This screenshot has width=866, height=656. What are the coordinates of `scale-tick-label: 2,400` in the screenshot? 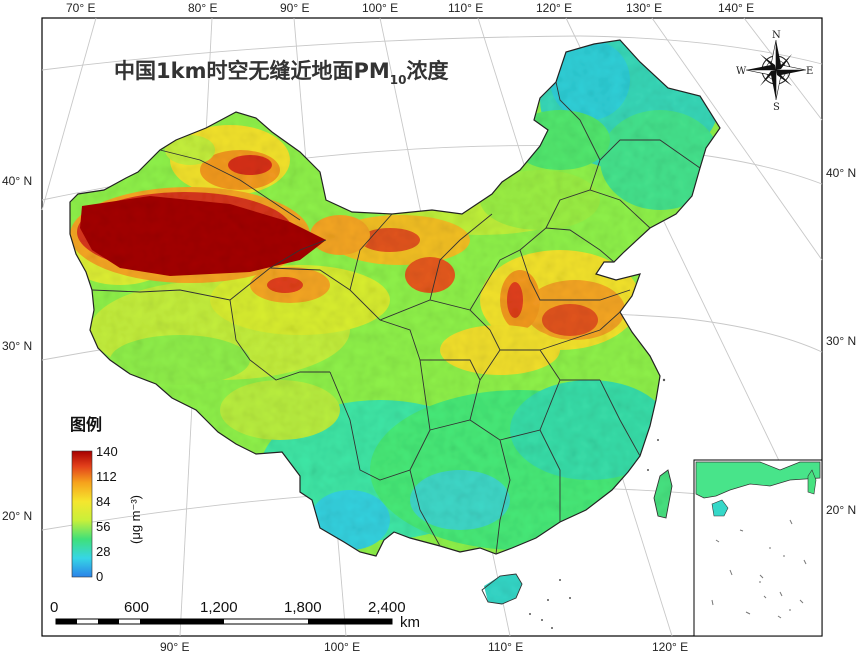 It's located at (387, 607).